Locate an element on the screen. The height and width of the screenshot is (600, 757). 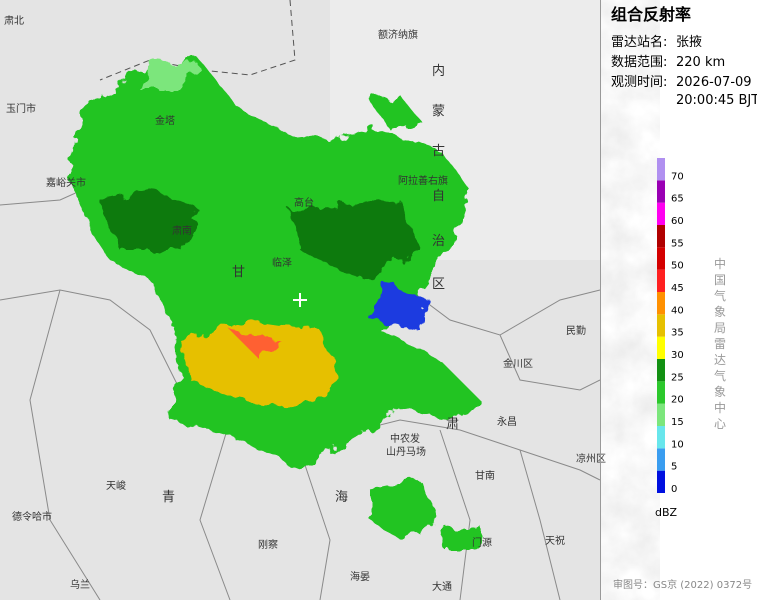
info-value: 张掖 is located at coordinates (689, 42).